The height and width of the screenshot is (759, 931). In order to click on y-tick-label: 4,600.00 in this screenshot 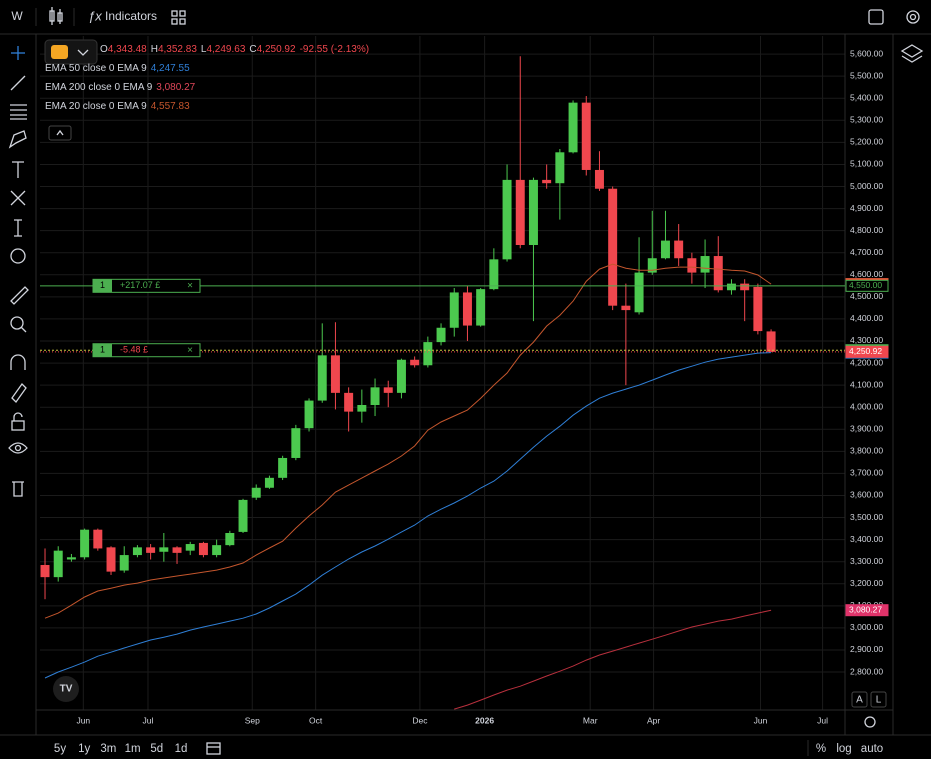, I will do `click(866, 274)`.